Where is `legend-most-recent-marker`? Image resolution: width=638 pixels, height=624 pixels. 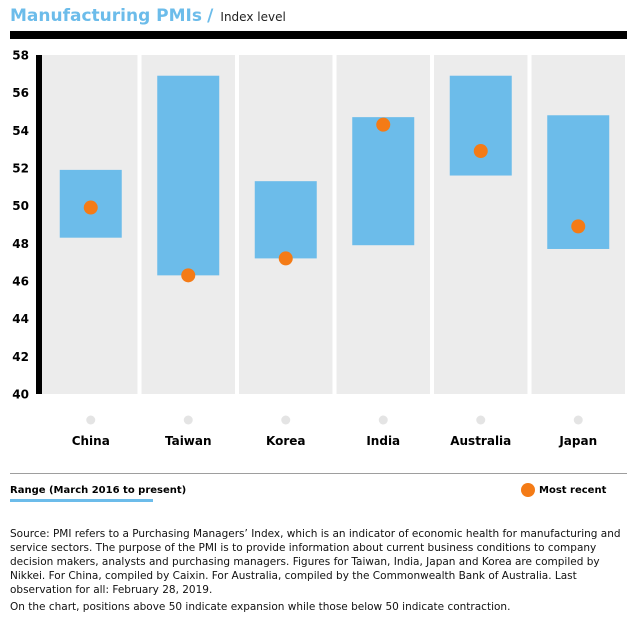
legend-most-recent-marker is located at coordinates (528, 490).